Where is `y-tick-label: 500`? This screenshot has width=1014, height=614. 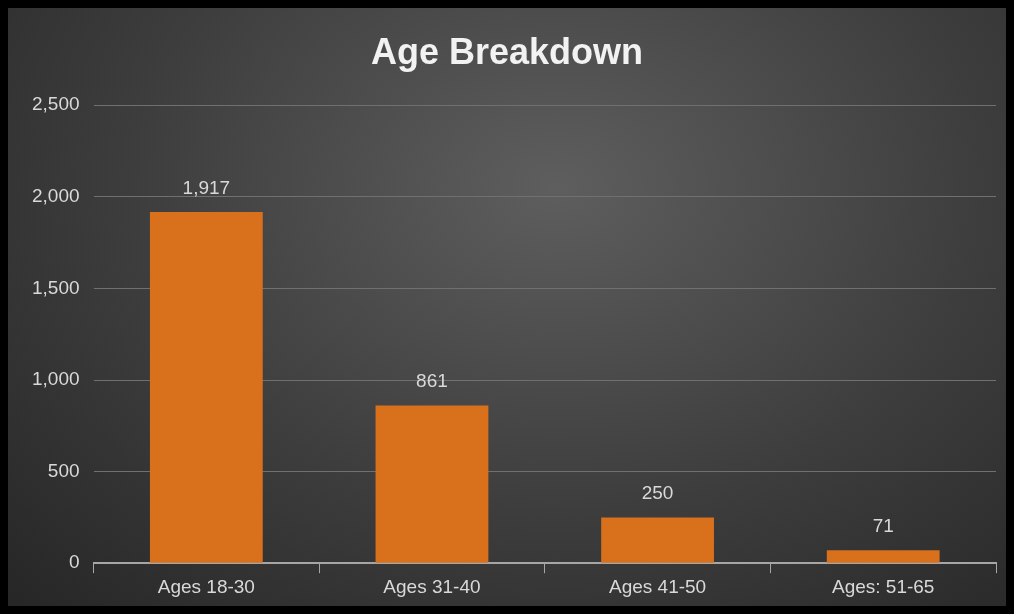
y-tick-label: 500 is located at coordinates (63, 470).